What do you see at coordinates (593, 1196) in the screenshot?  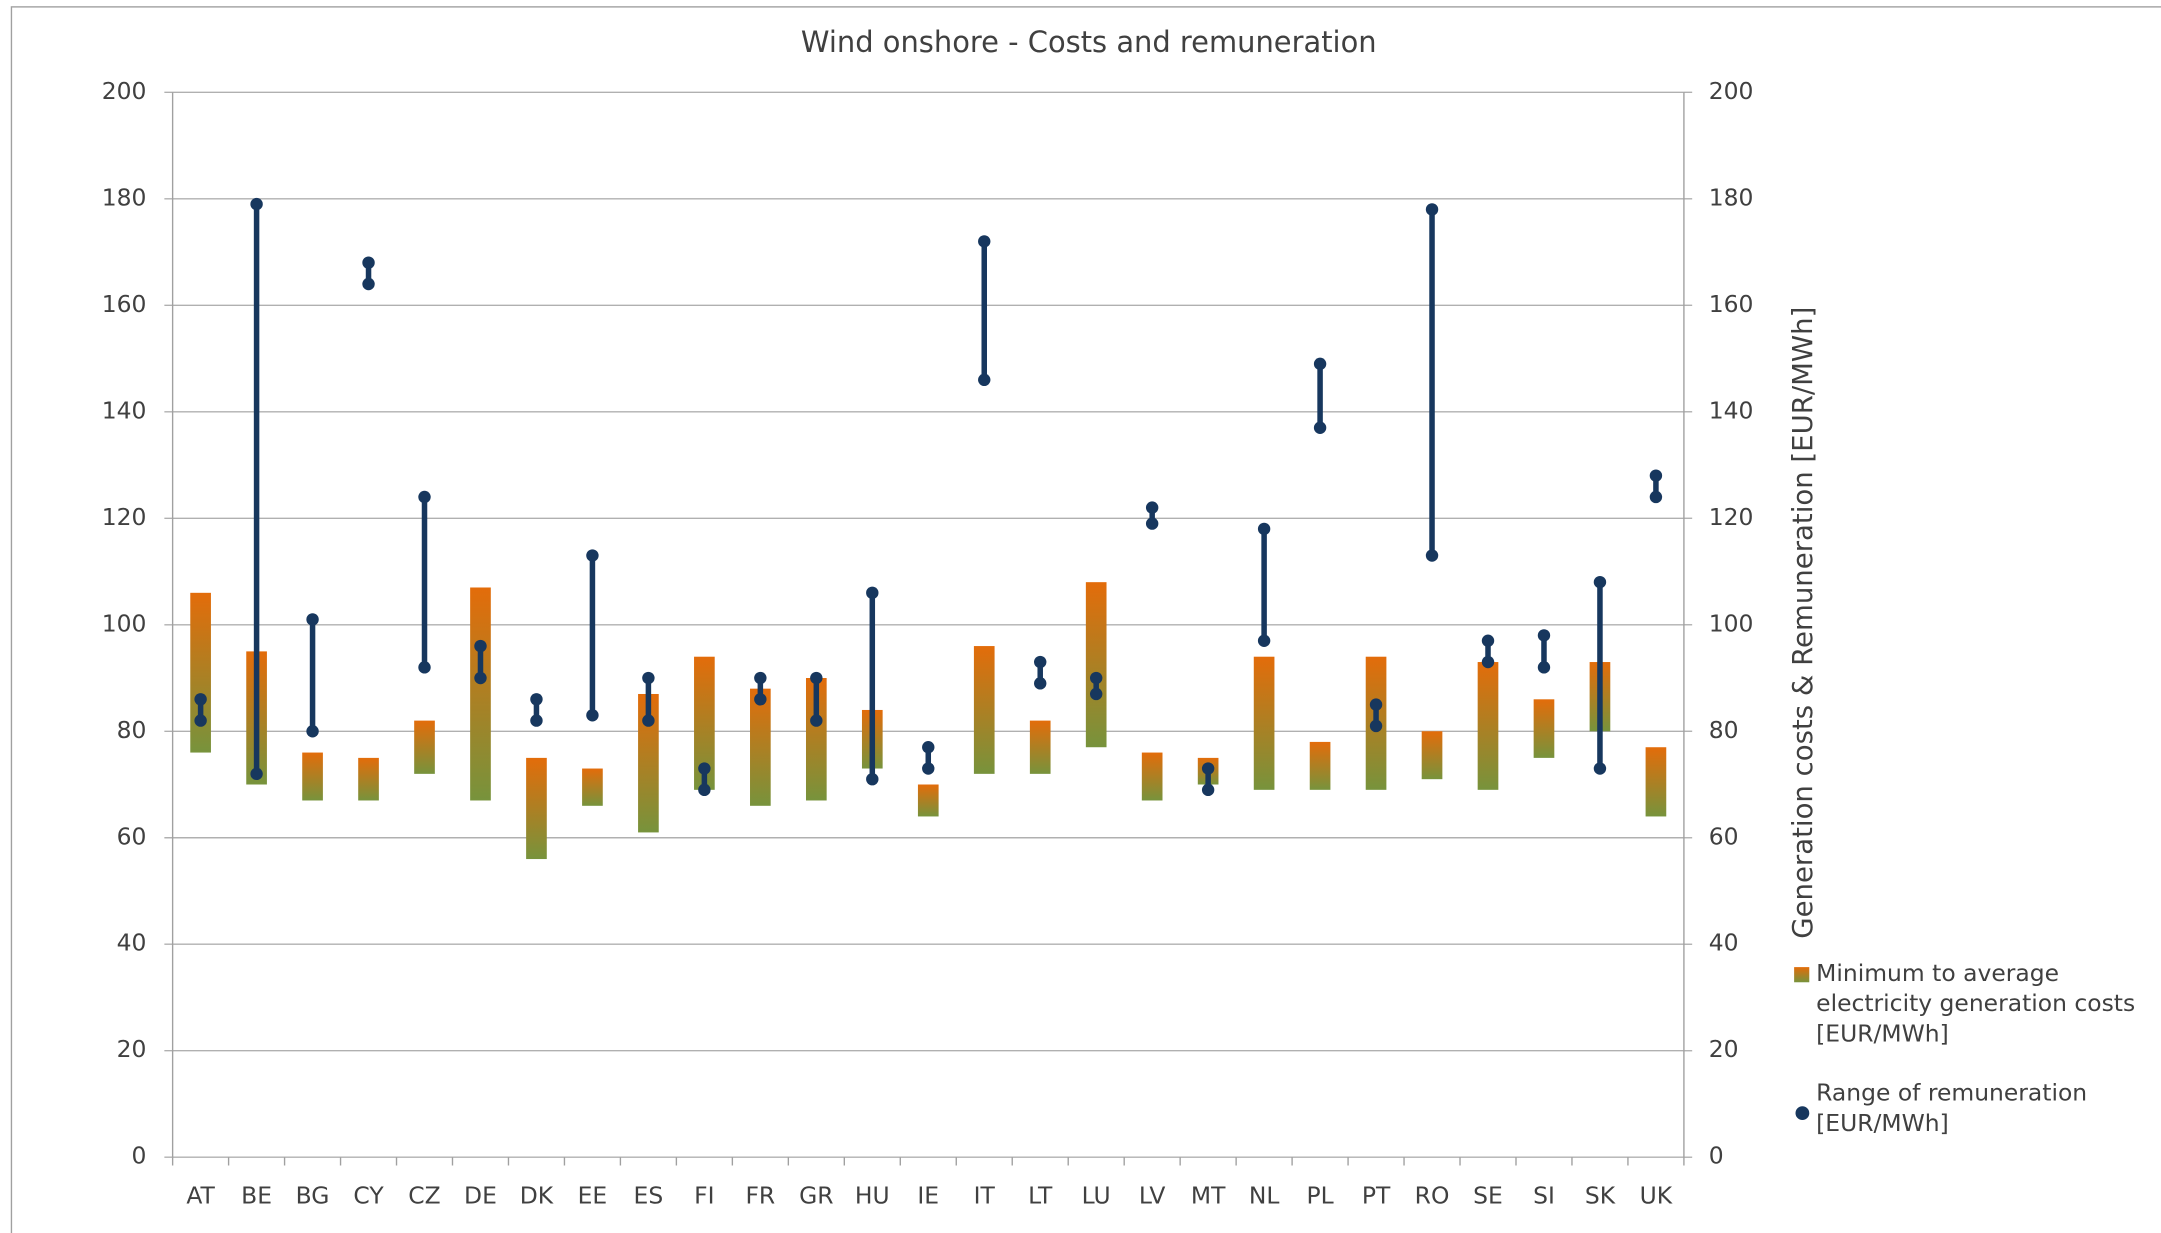 I see `x-tick-label: EE` at bounding box center [593, 1196].